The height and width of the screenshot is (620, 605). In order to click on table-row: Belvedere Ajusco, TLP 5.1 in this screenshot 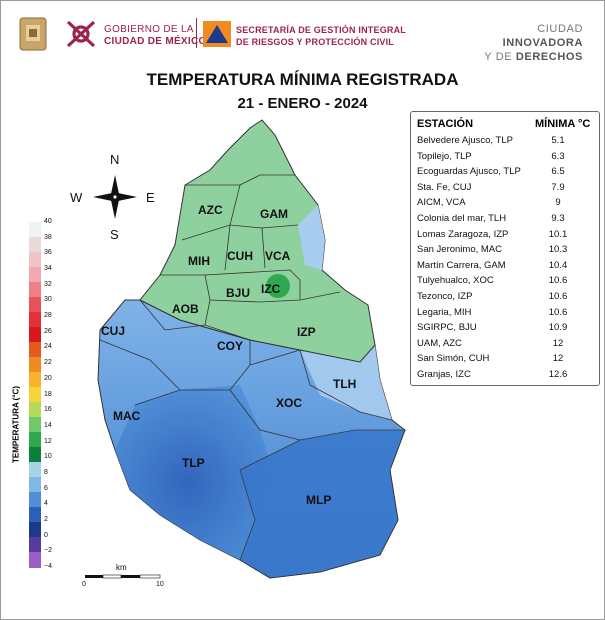, I will do `click(507, 143)`.